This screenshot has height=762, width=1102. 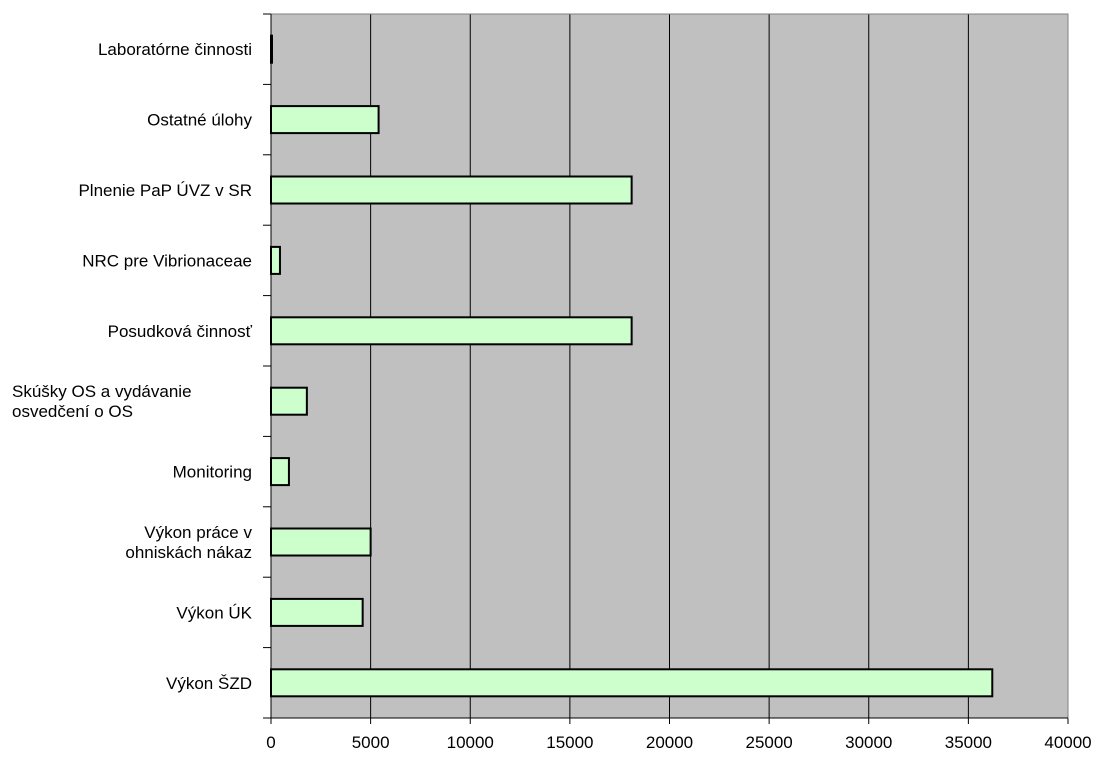 I want to click on category-label: Posudková činnosť, so click(x=180, y=331).